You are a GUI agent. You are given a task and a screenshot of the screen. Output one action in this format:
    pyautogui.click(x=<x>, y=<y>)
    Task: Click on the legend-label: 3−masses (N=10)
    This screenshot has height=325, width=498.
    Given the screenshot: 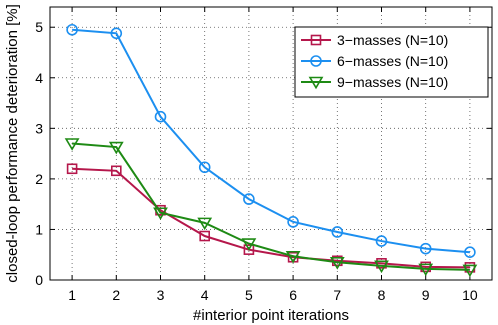 What is the action you would take?
    pyautogui.click(x=392, y=40)
    